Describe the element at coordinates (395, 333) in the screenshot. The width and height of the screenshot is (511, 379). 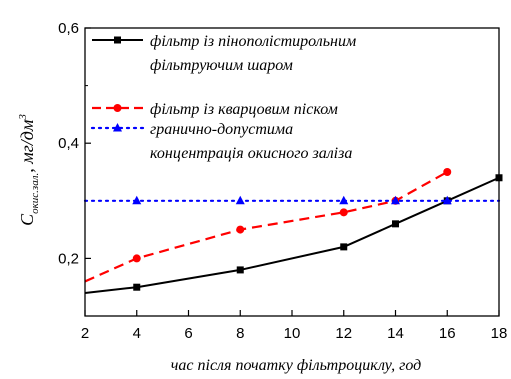
I see `x-tick-label: 14` at that location.